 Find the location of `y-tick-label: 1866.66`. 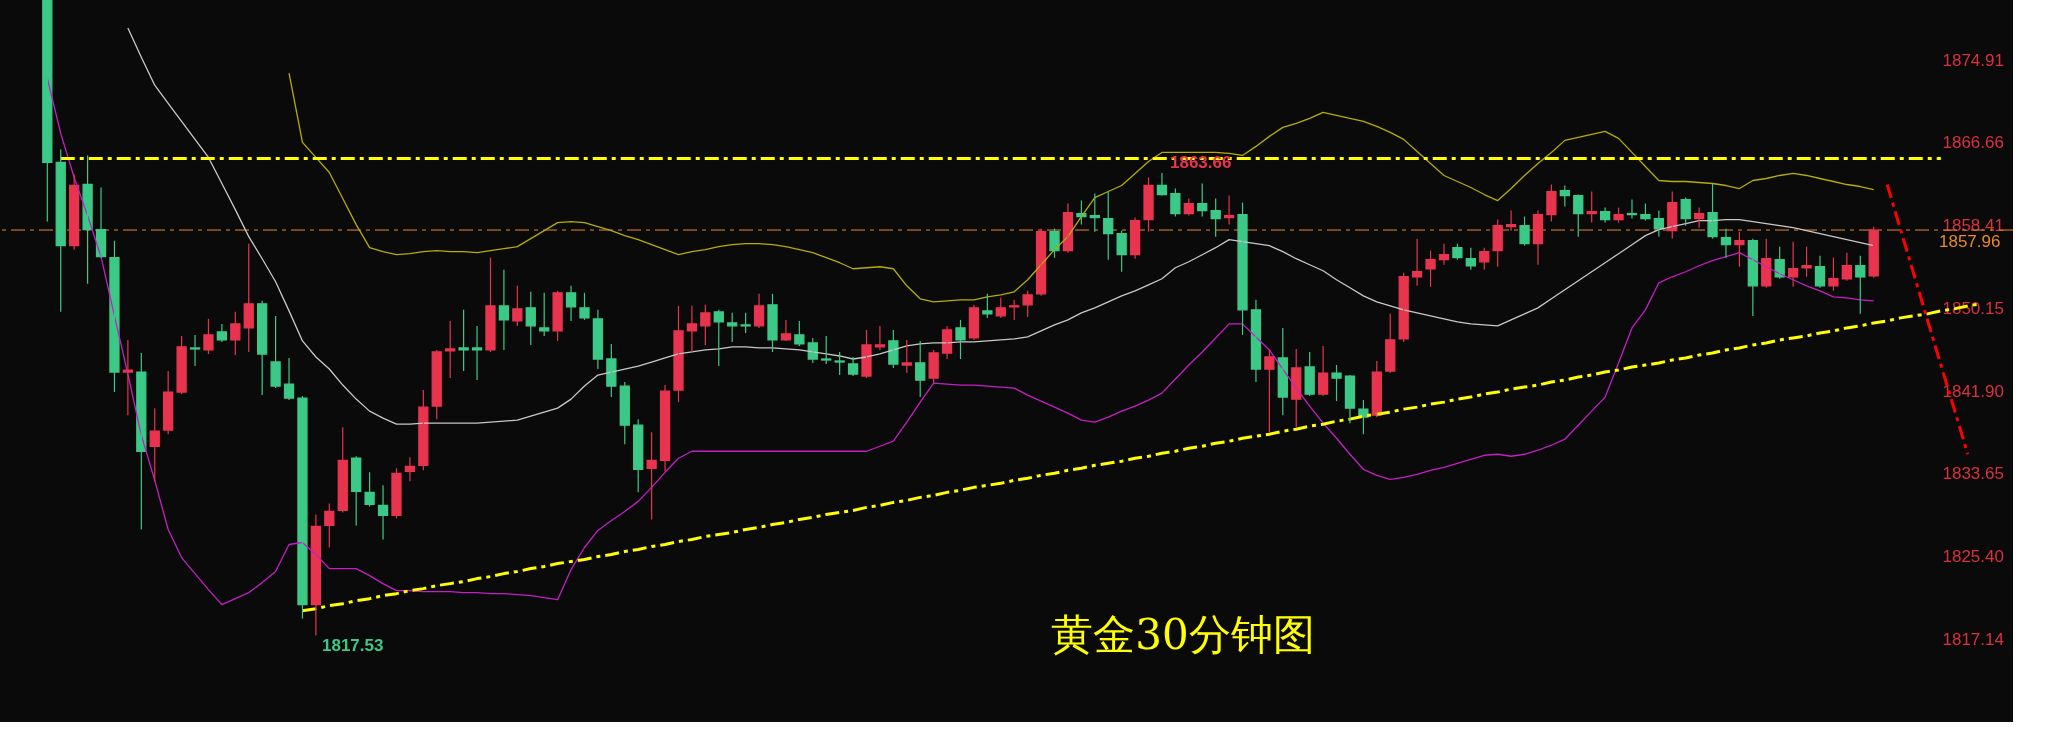

y-tick-label: 1866.66 is located at coordinates (1973, 143).